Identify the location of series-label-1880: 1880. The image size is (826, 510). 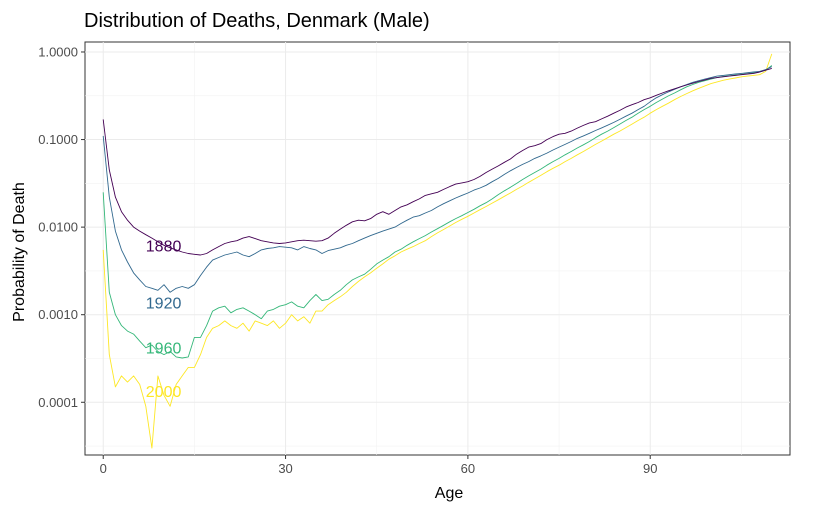
(164, 246).